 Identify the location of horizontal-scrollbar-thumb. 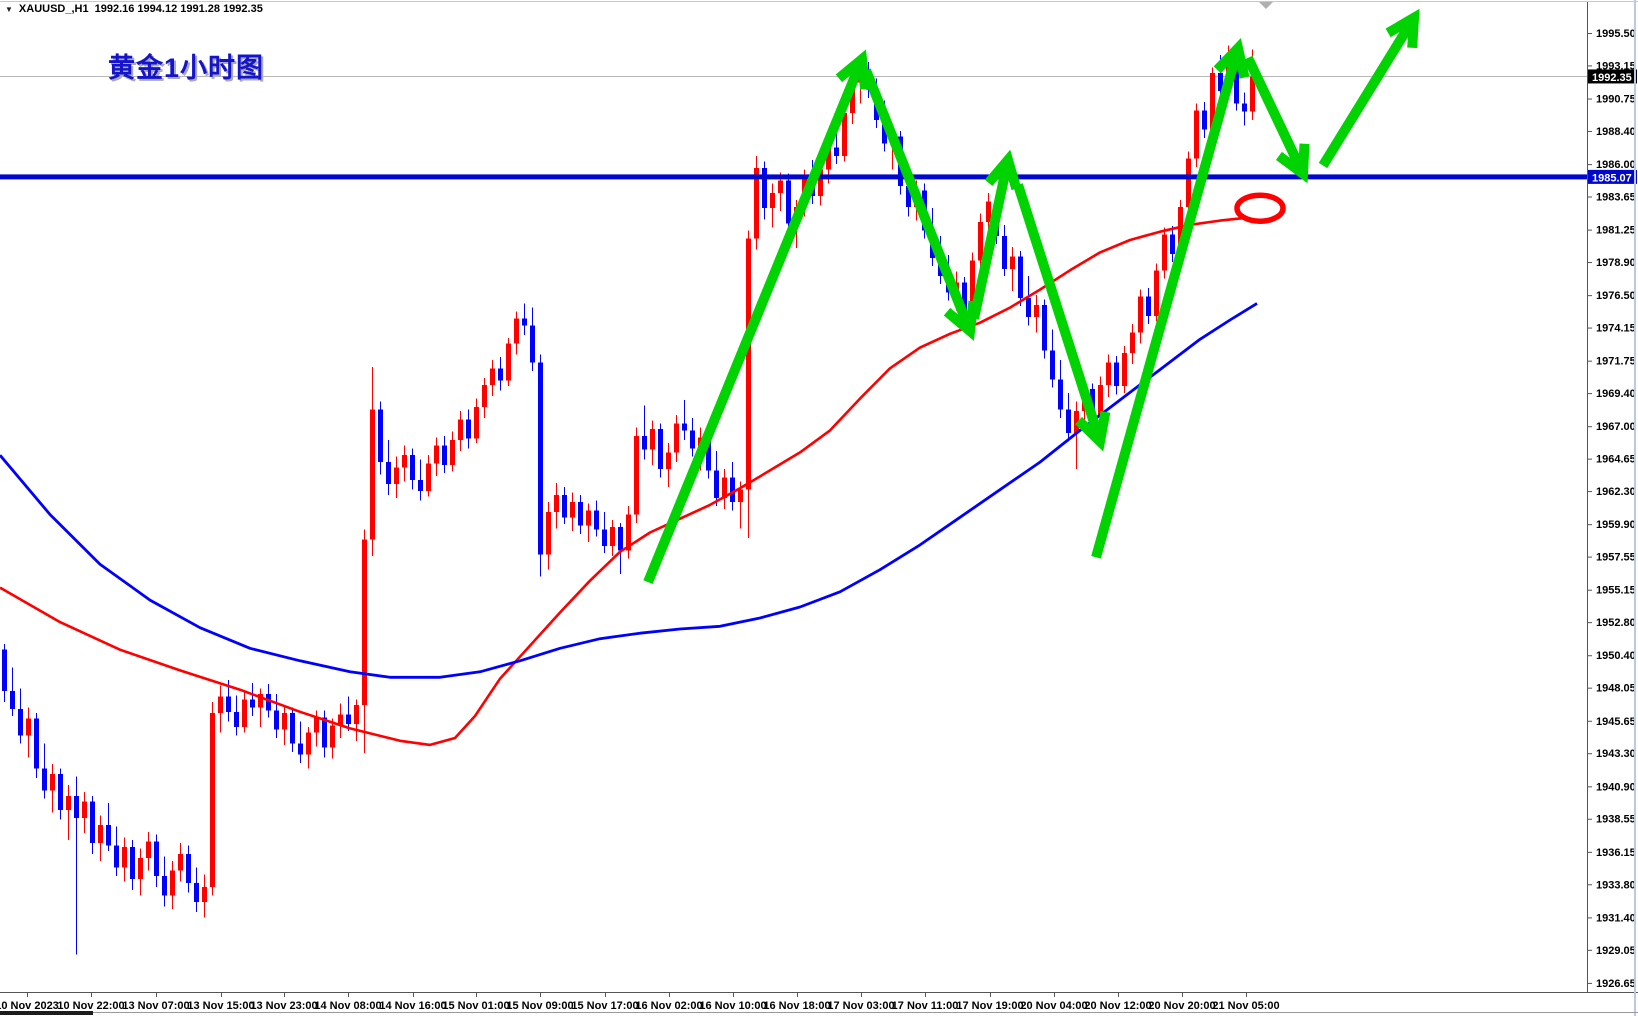
(46, 1013).